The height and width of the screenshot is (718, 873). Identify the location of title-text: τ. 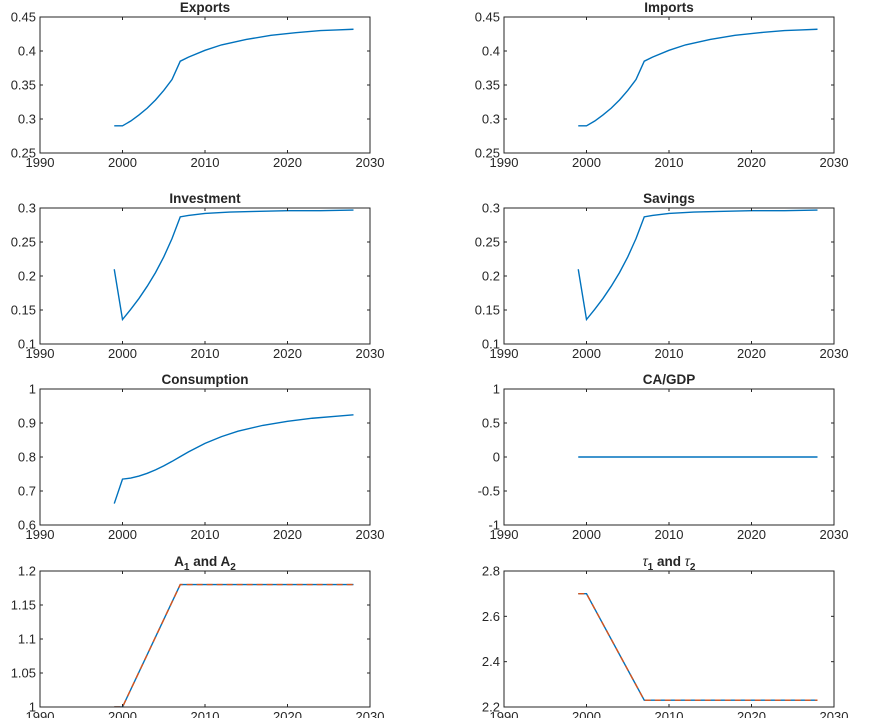
(688, 561).